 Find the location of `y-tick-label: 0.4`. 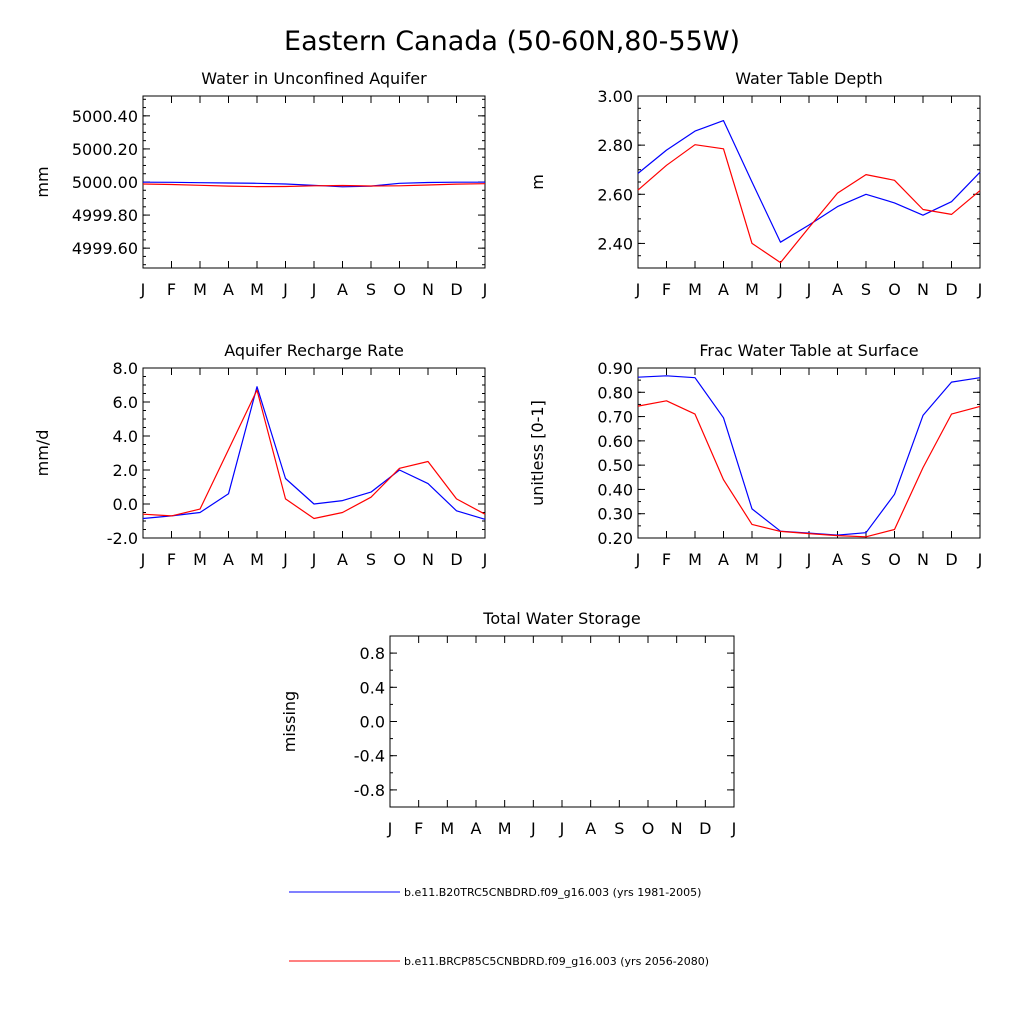

y-tick-label: 0.4 is located at coordinates (372, 687).